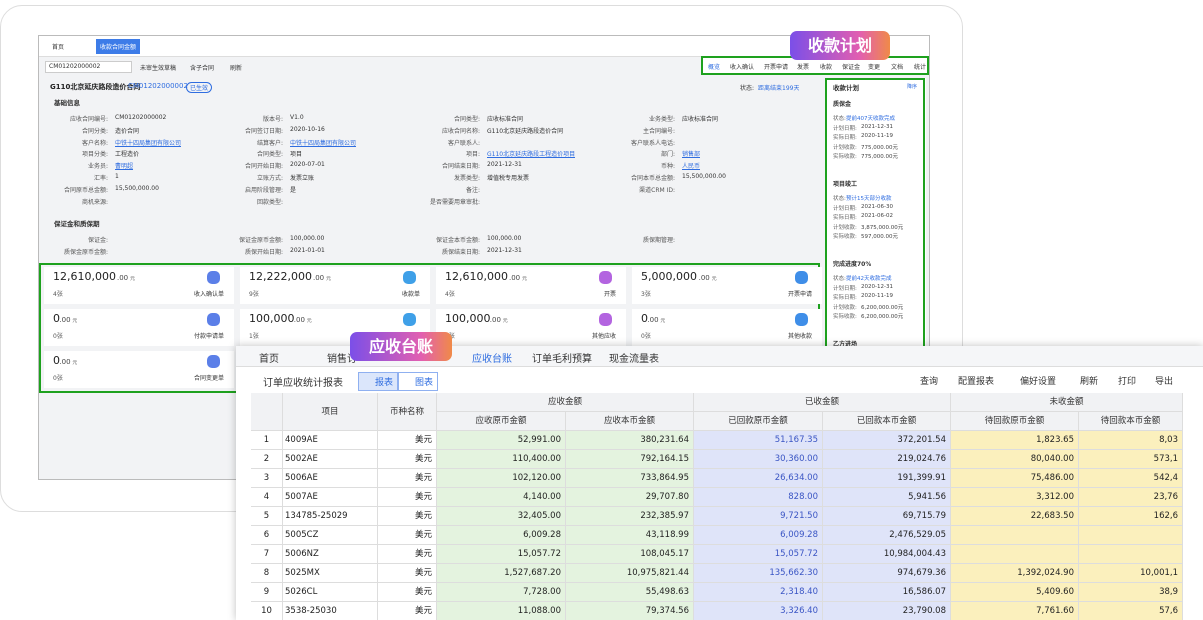  What do you see at coordinates (869, 199) in the screenshot?
I see `plan-value: 预计15天部分收款` at bounding box center [869, 199].